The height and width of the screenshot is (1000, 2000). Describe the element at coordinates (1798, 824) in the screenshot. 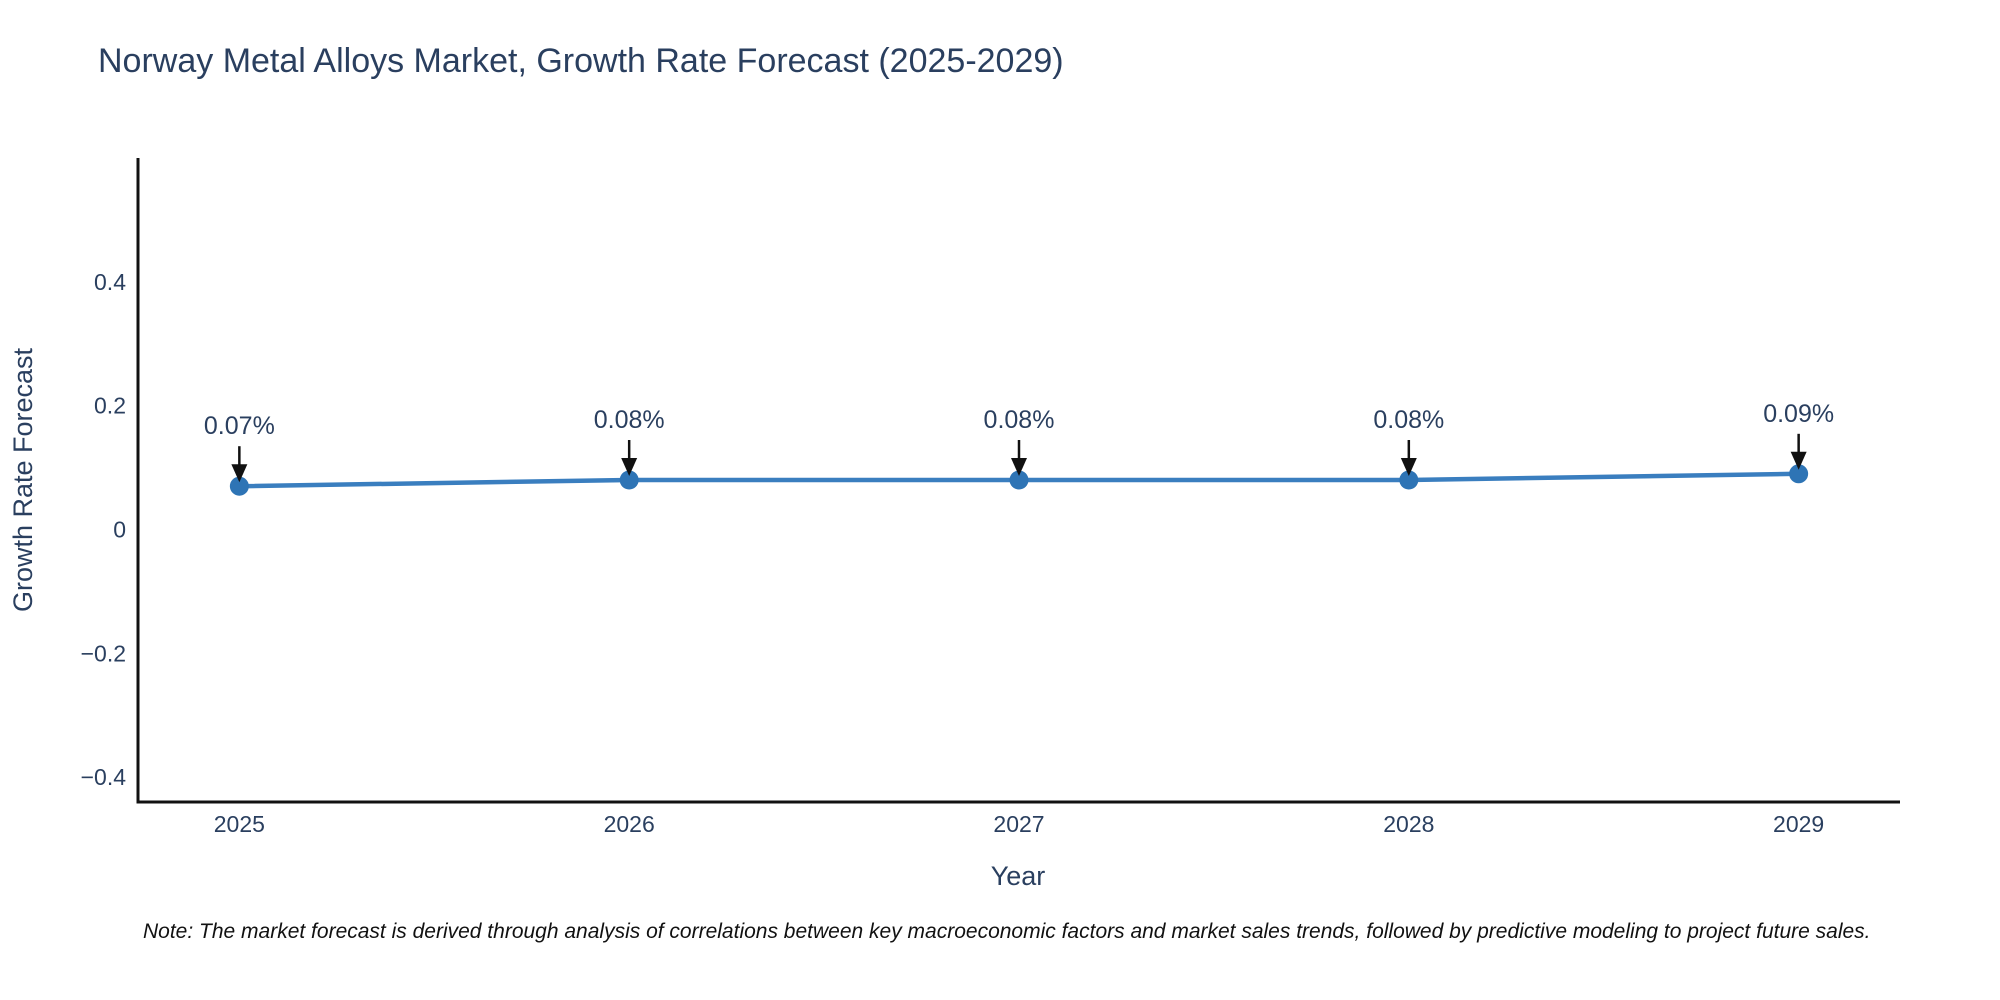

I see `x-tick-label: 2029` at that location.